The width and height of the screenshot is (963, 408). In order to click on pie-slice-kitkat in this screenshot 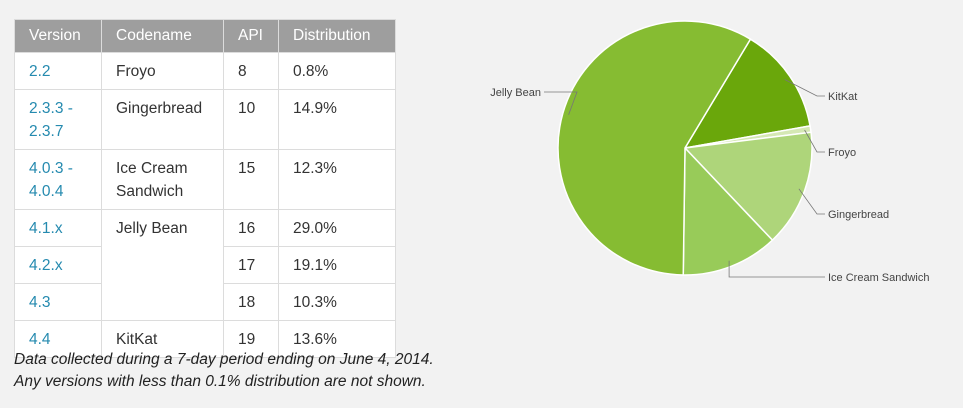, I will do `click(747, 94)`.